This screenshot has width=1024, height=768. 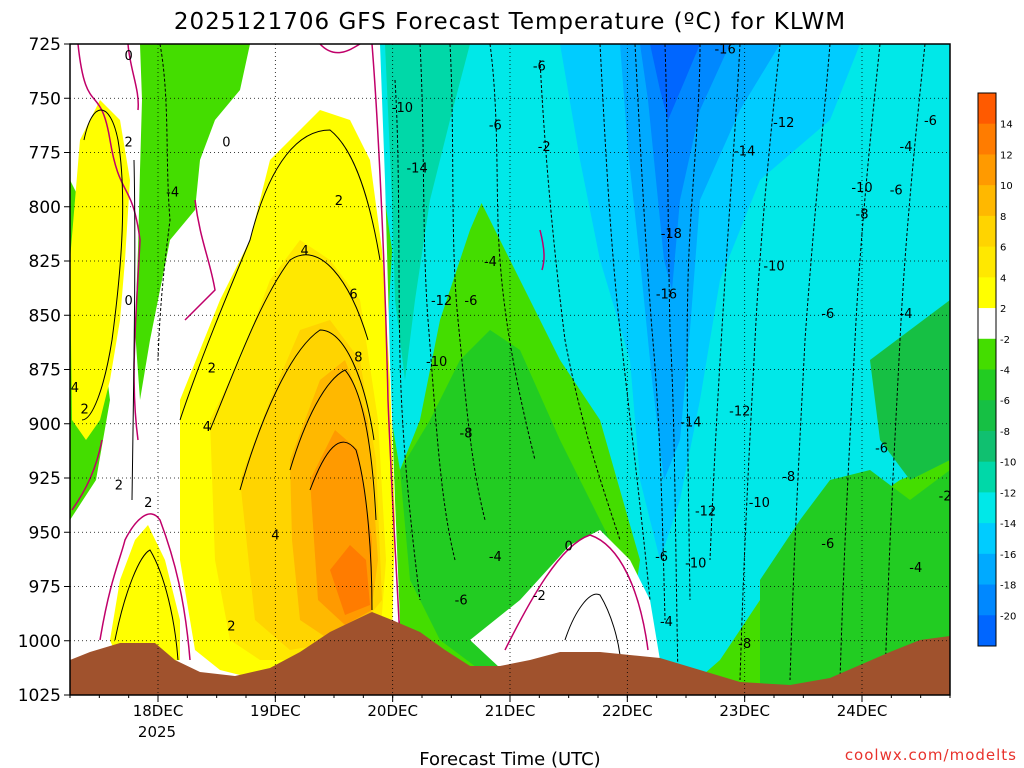 I want to click on colorbar-label: -10, so click(x=1008, y=463).